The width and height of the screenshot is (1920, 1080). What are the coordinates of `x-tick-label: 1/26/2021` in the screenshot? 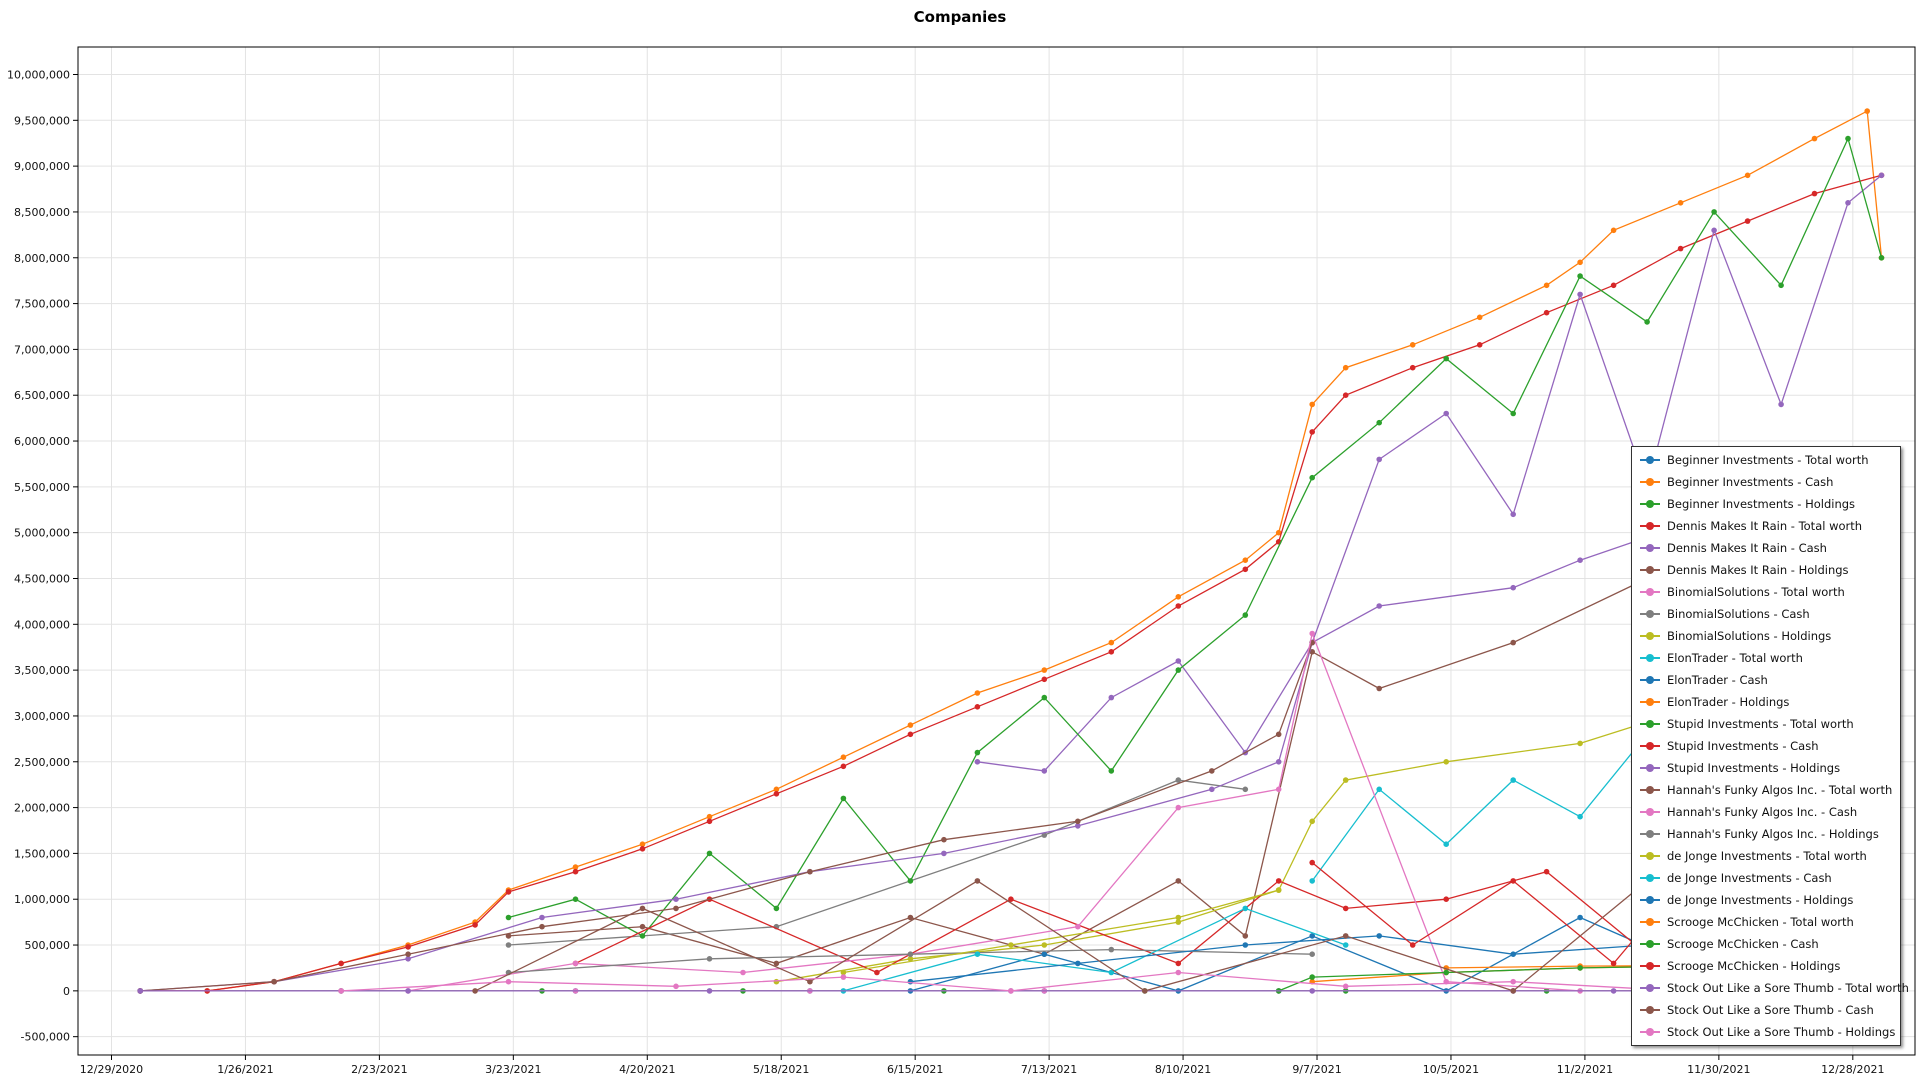 It's located at (245, 1069).